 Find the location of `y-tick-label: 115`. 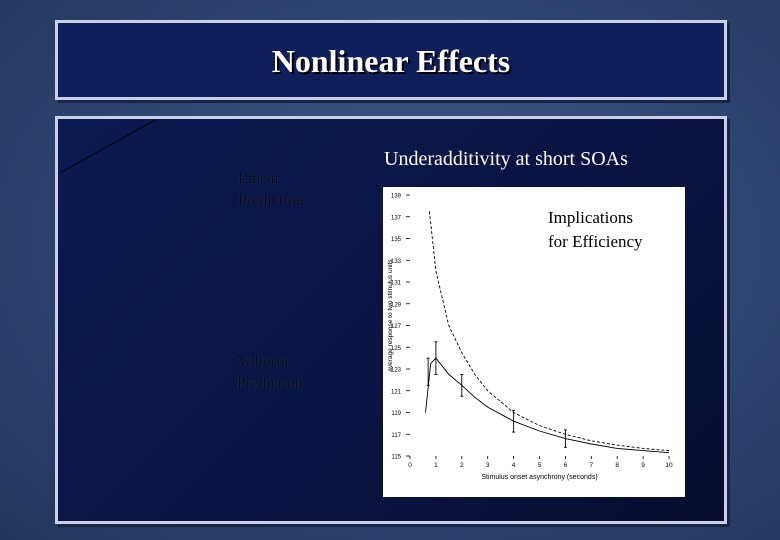

y-tick-label: 115 is located at coordinates (396, 458).